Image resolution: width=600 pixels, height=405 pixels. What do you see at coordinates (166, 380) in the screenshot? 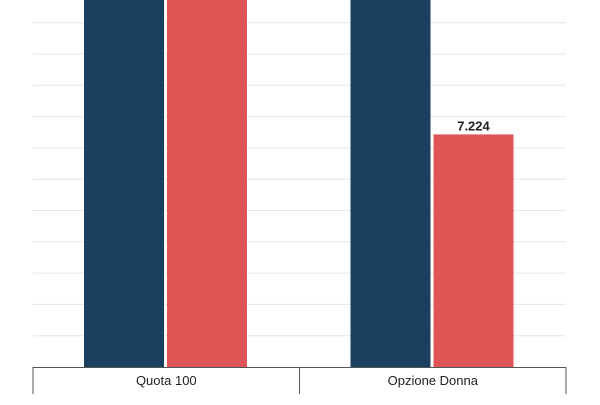
I see `x-tick-label-0: Quota 100` at bounding box center [166, 380].